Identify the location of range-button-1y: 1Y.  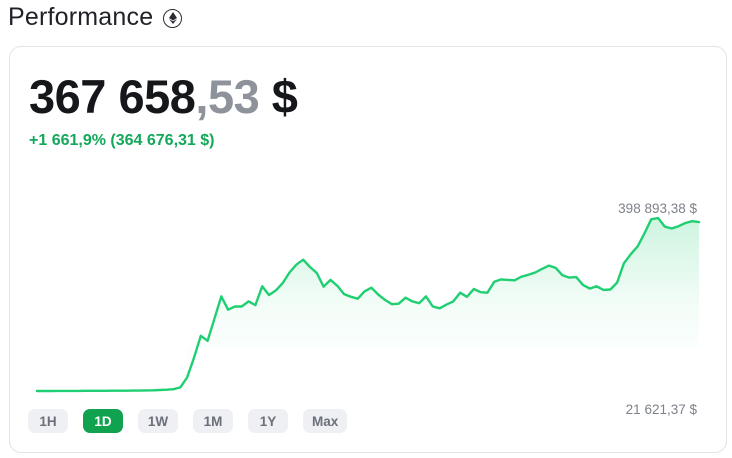
(268, 421).